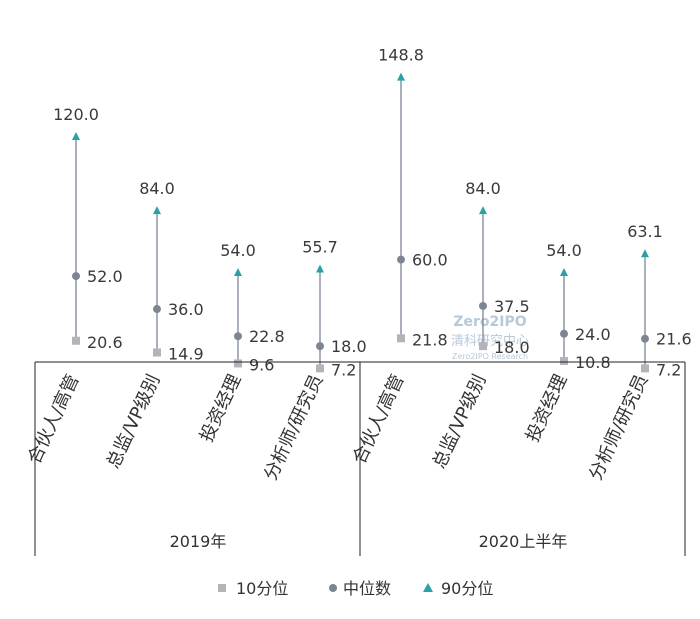 The image size is (700, 619). I want to click on legend-median-label: 中位数, so click(367, 588).